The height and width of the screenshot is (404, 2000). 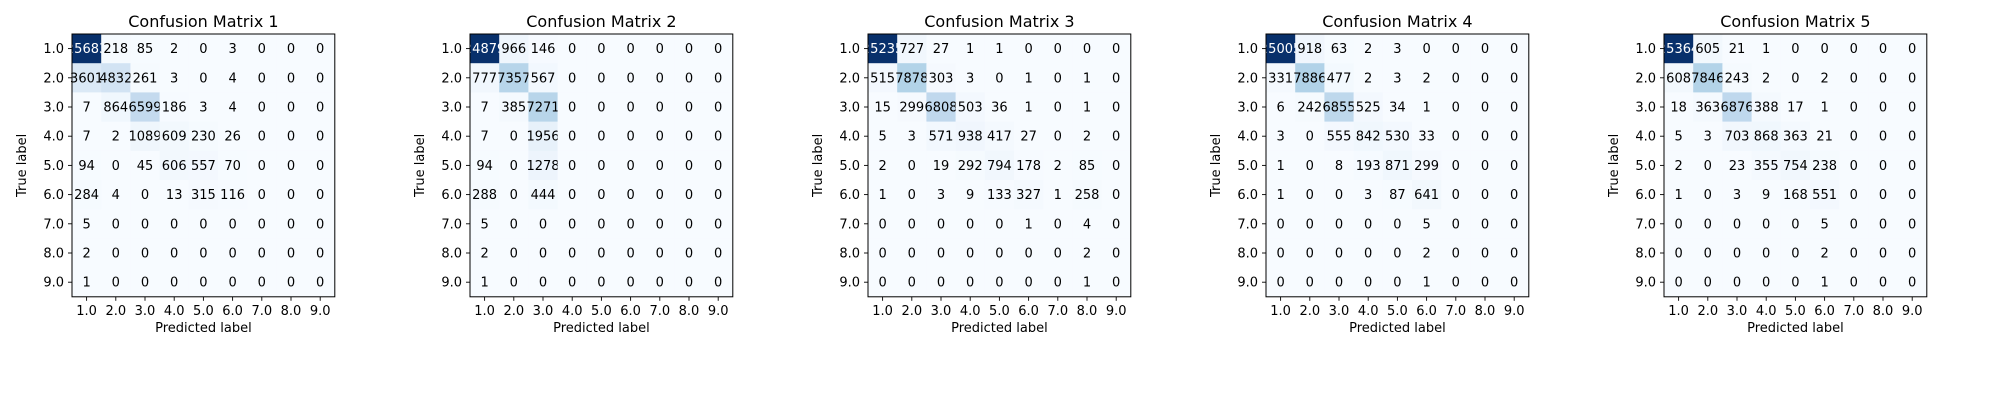 I want to click on y-axis-label: True label, so click(x=1614, y=166).